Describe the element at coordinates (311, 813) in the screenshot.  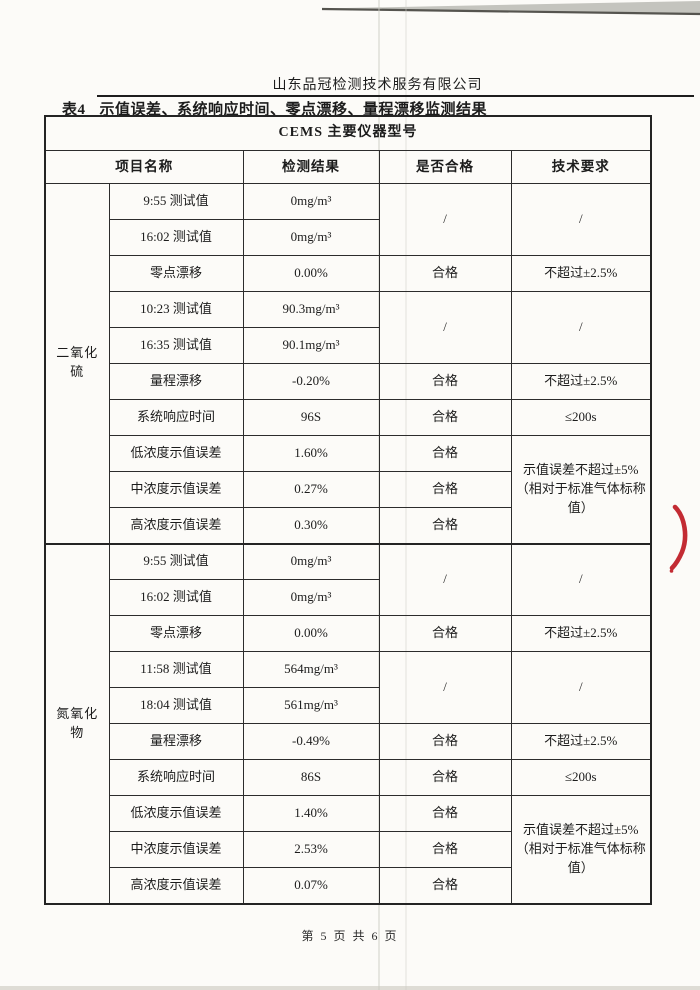
I see `cell-result: 1.40%` at that location.